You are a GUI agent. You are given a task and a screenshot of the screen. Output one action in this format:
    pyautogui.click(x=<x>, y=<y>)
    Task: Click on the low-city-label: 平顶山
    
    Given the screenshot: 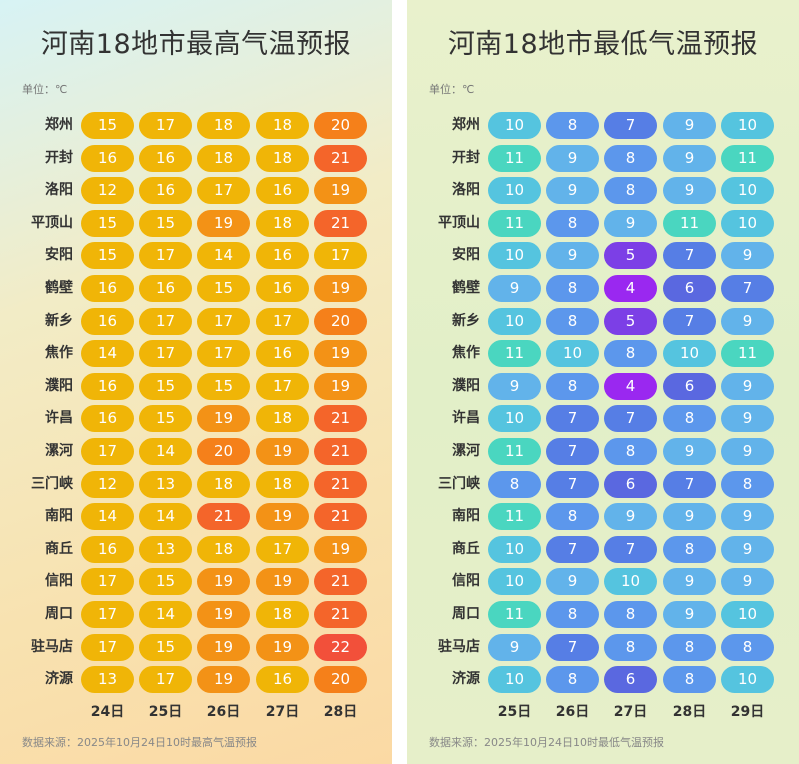 What is the action you would take?
    pyautogui.click(x=459, y=222)
    